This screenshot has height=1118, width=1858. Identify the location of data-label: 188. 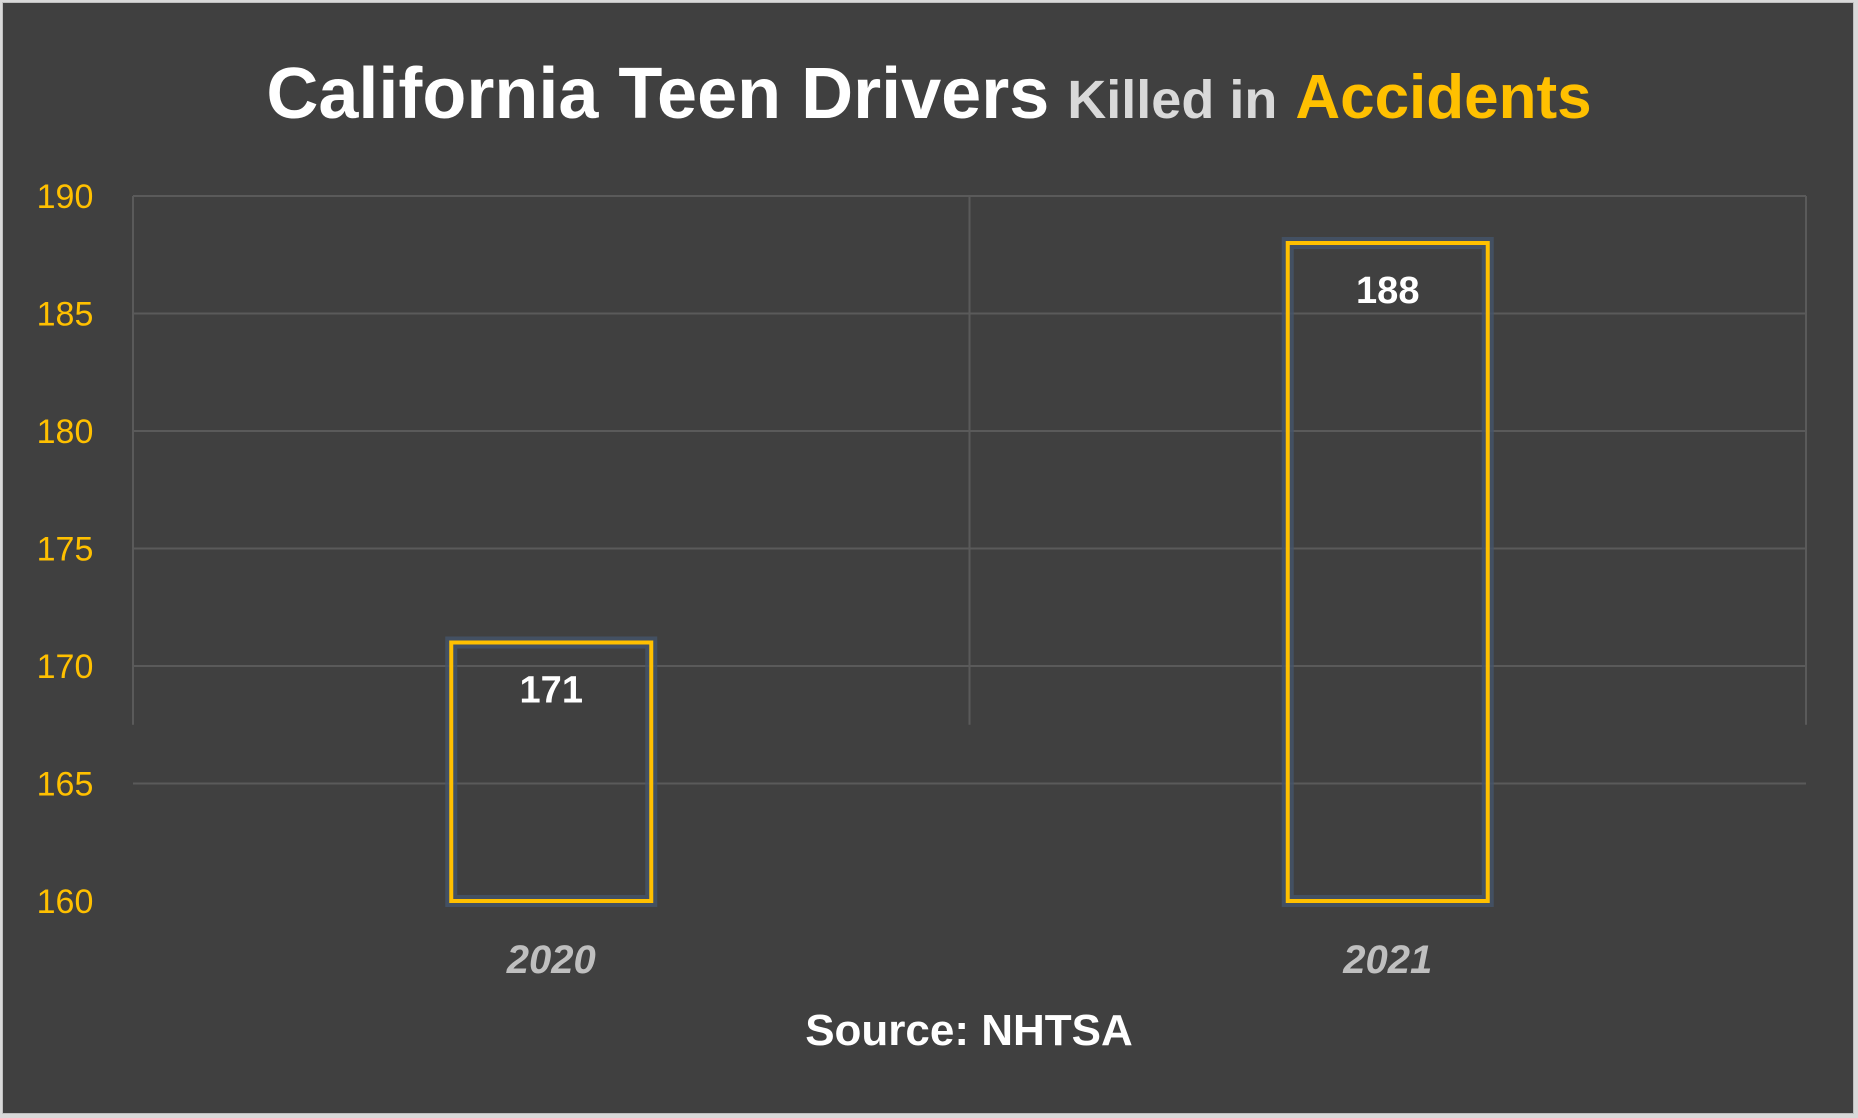
(1387, 291).